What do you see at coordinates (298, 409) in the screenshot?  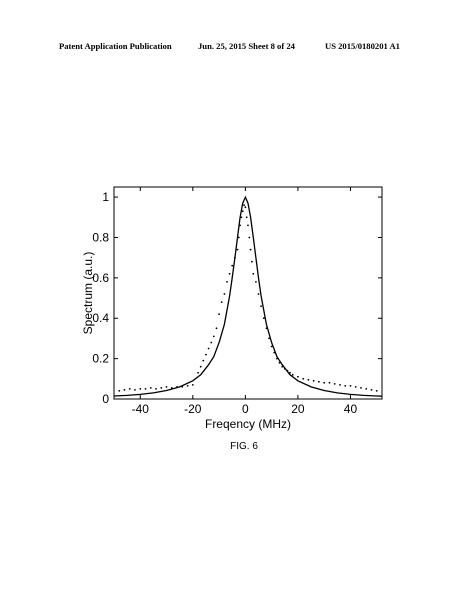 I see `x-tick-label: 20` at bounding box center [298, 409].